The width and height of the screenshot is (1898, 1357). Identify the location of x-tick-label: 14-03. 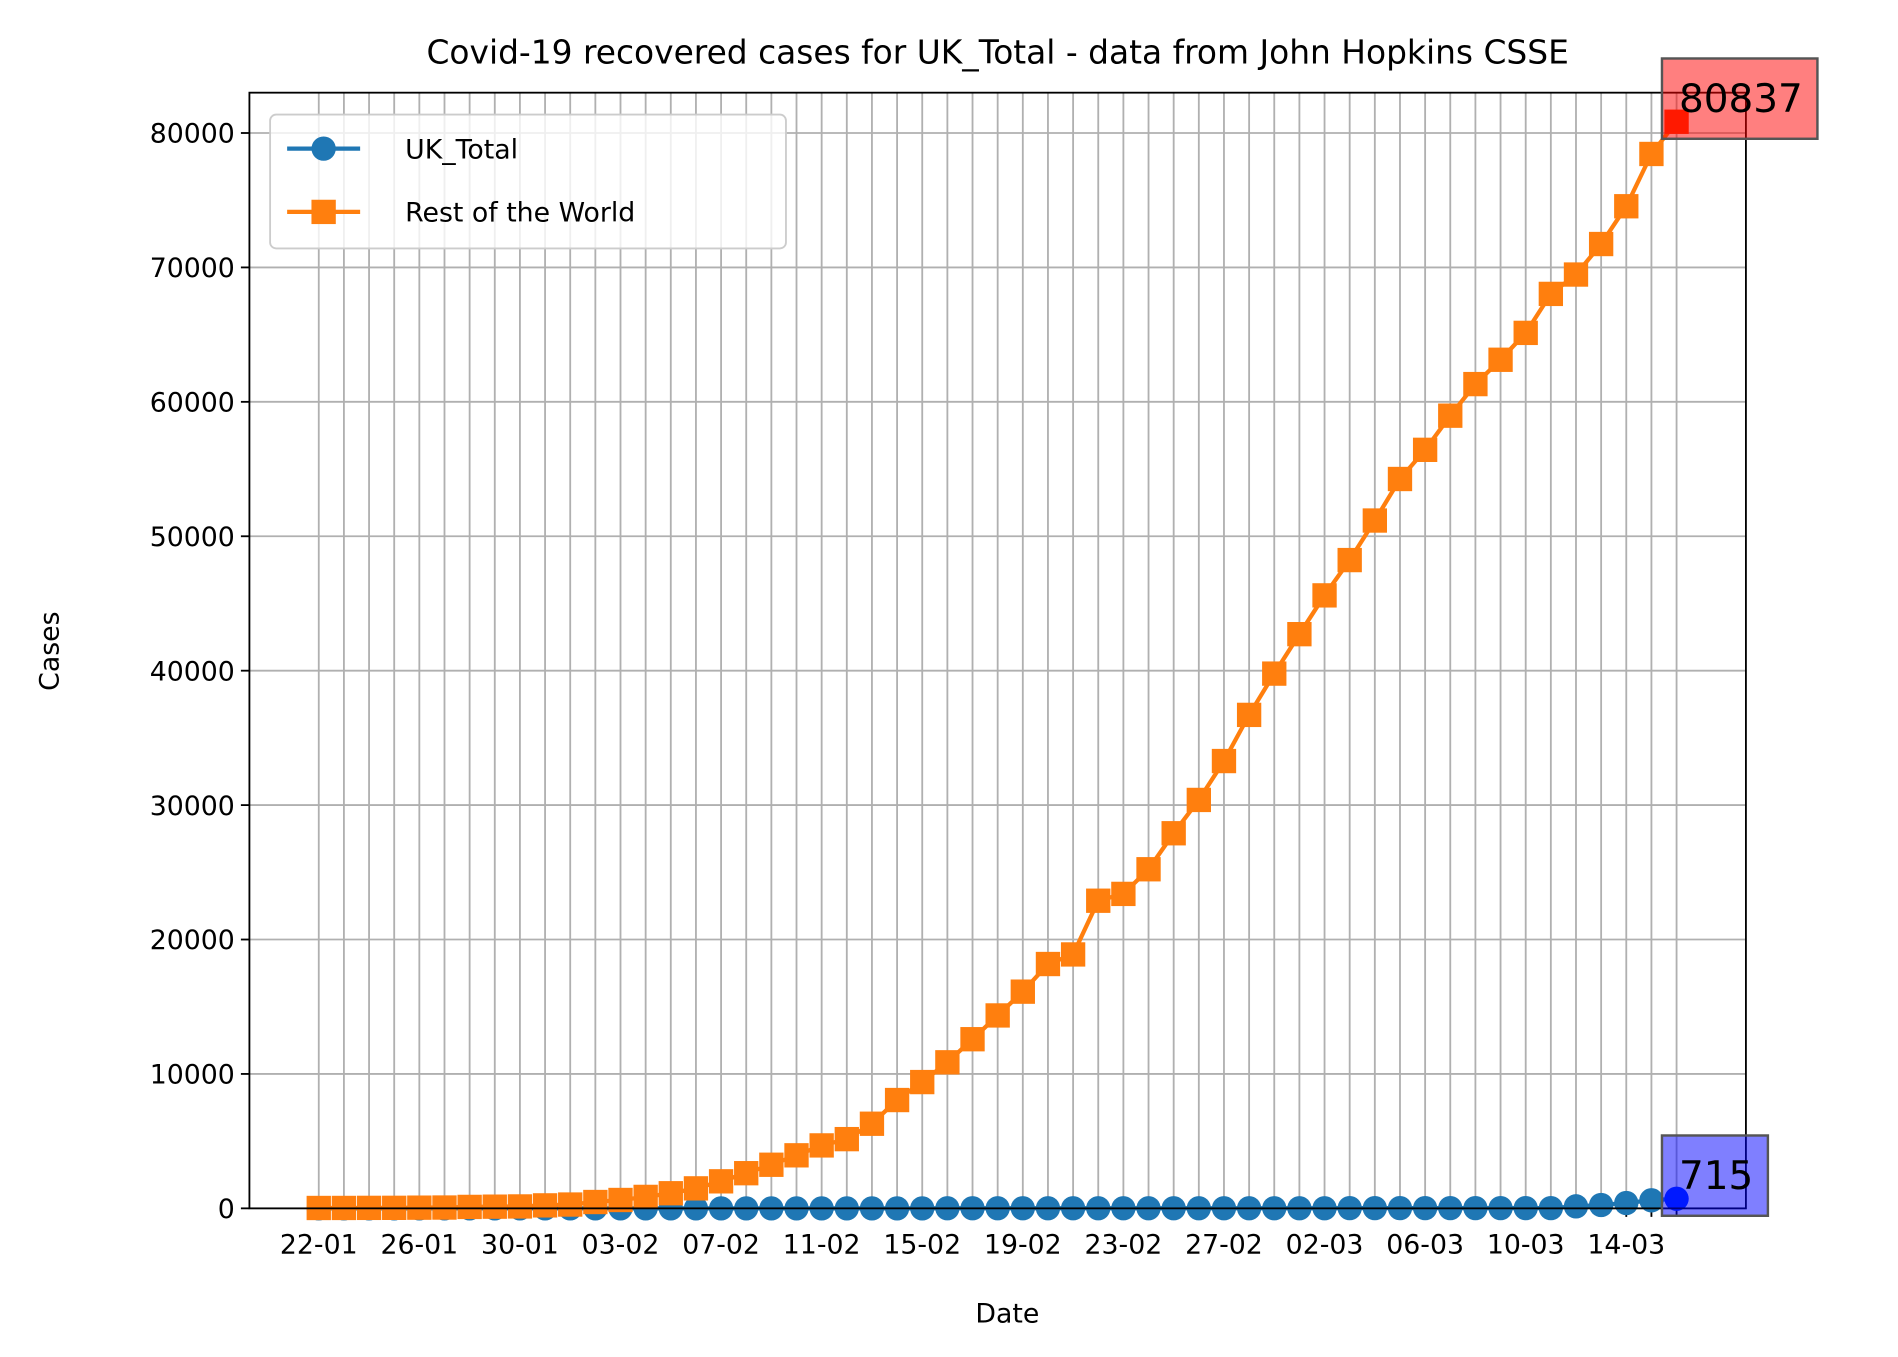
(1626, 1244).